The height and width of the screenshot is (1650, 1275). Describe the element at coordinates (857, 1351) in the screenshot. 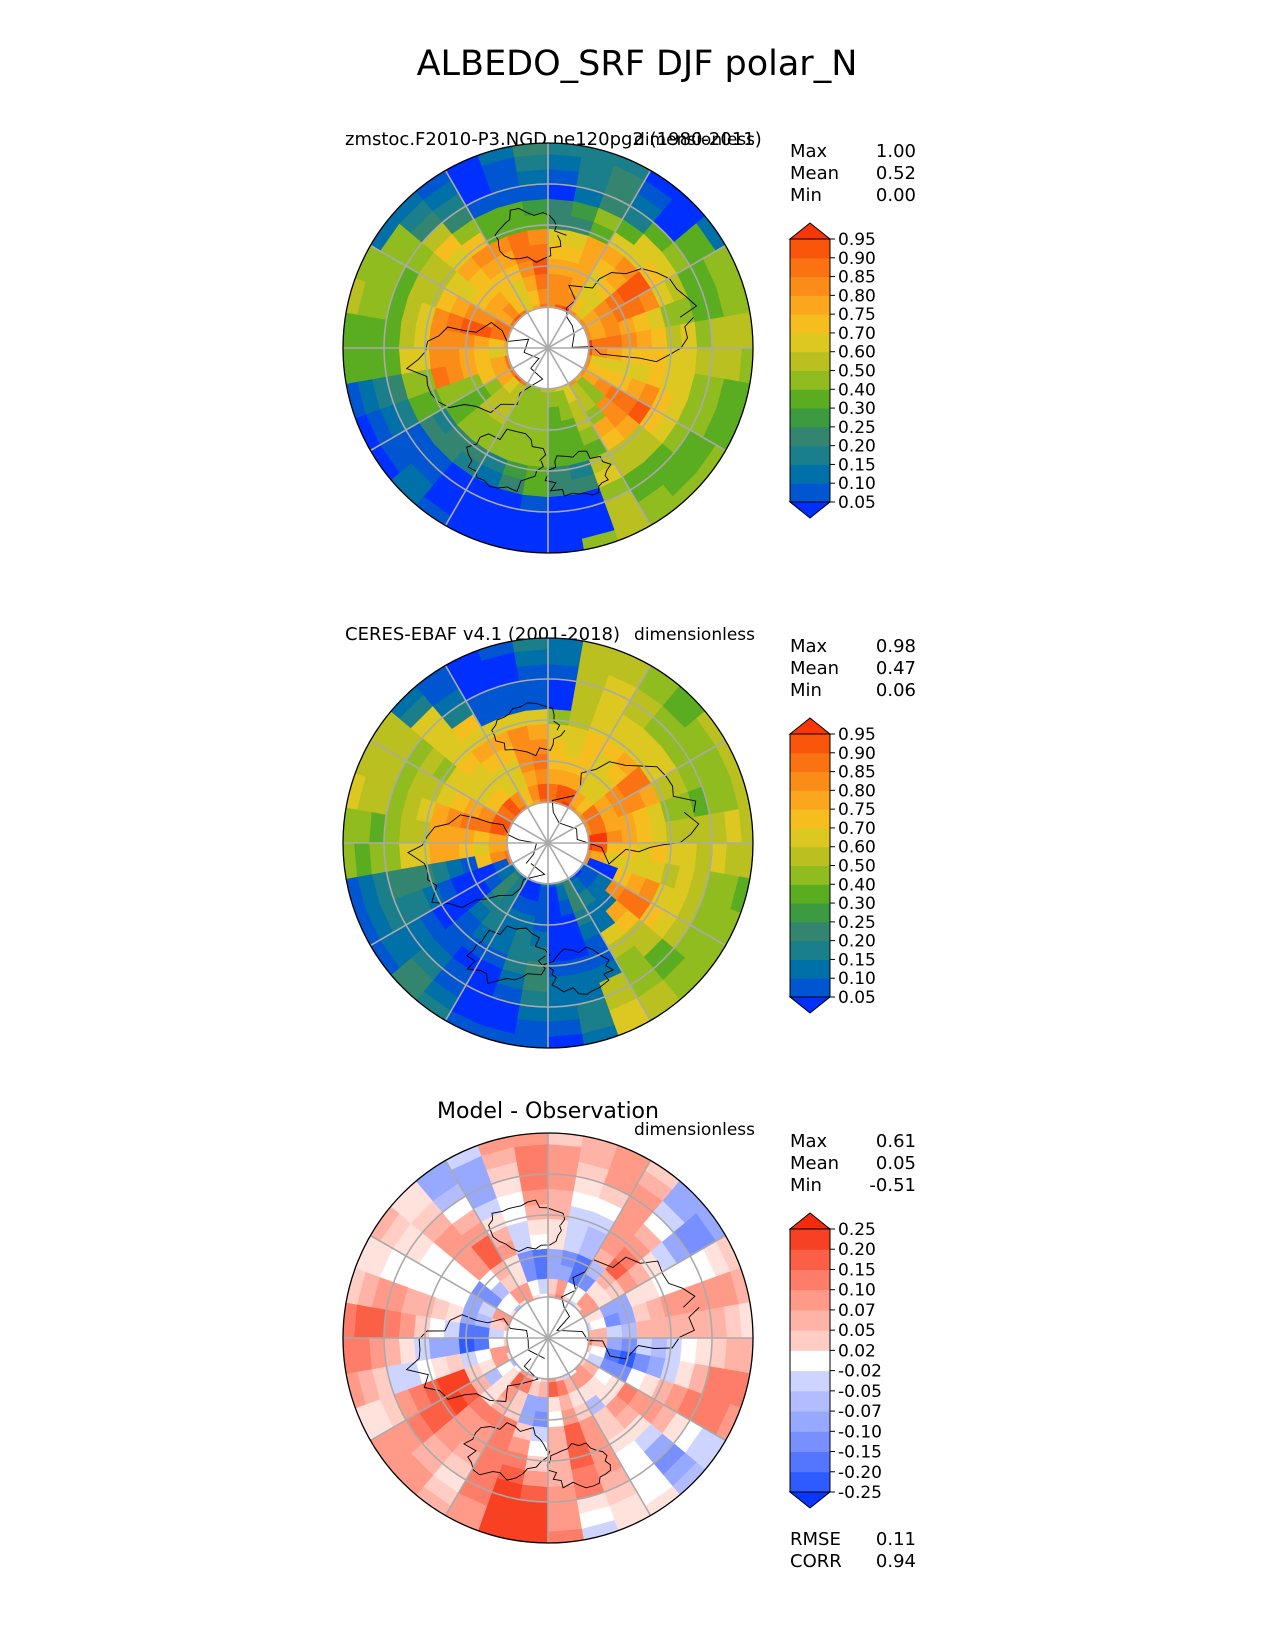

I see `colorbar-tick-label: 0.02` at that location.